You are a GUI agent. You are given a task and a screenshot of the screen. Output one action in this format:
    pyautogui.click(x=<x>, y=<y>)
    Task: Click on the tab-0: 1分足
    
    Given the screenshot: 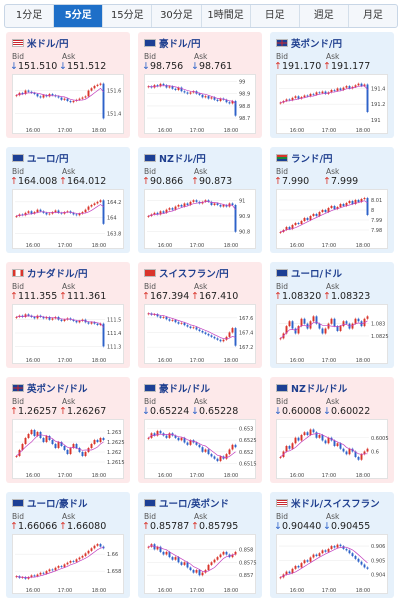 What is the action you would take?
    pyautogui.click(x=30, y=16)
    